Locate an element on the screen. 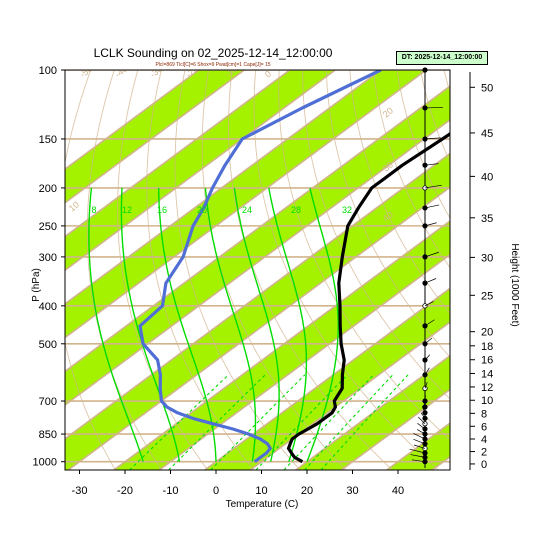 The height and width of the screenshot is (540, 540). x-axis-label: Temperature (C) is located at coordinates (262, 504).